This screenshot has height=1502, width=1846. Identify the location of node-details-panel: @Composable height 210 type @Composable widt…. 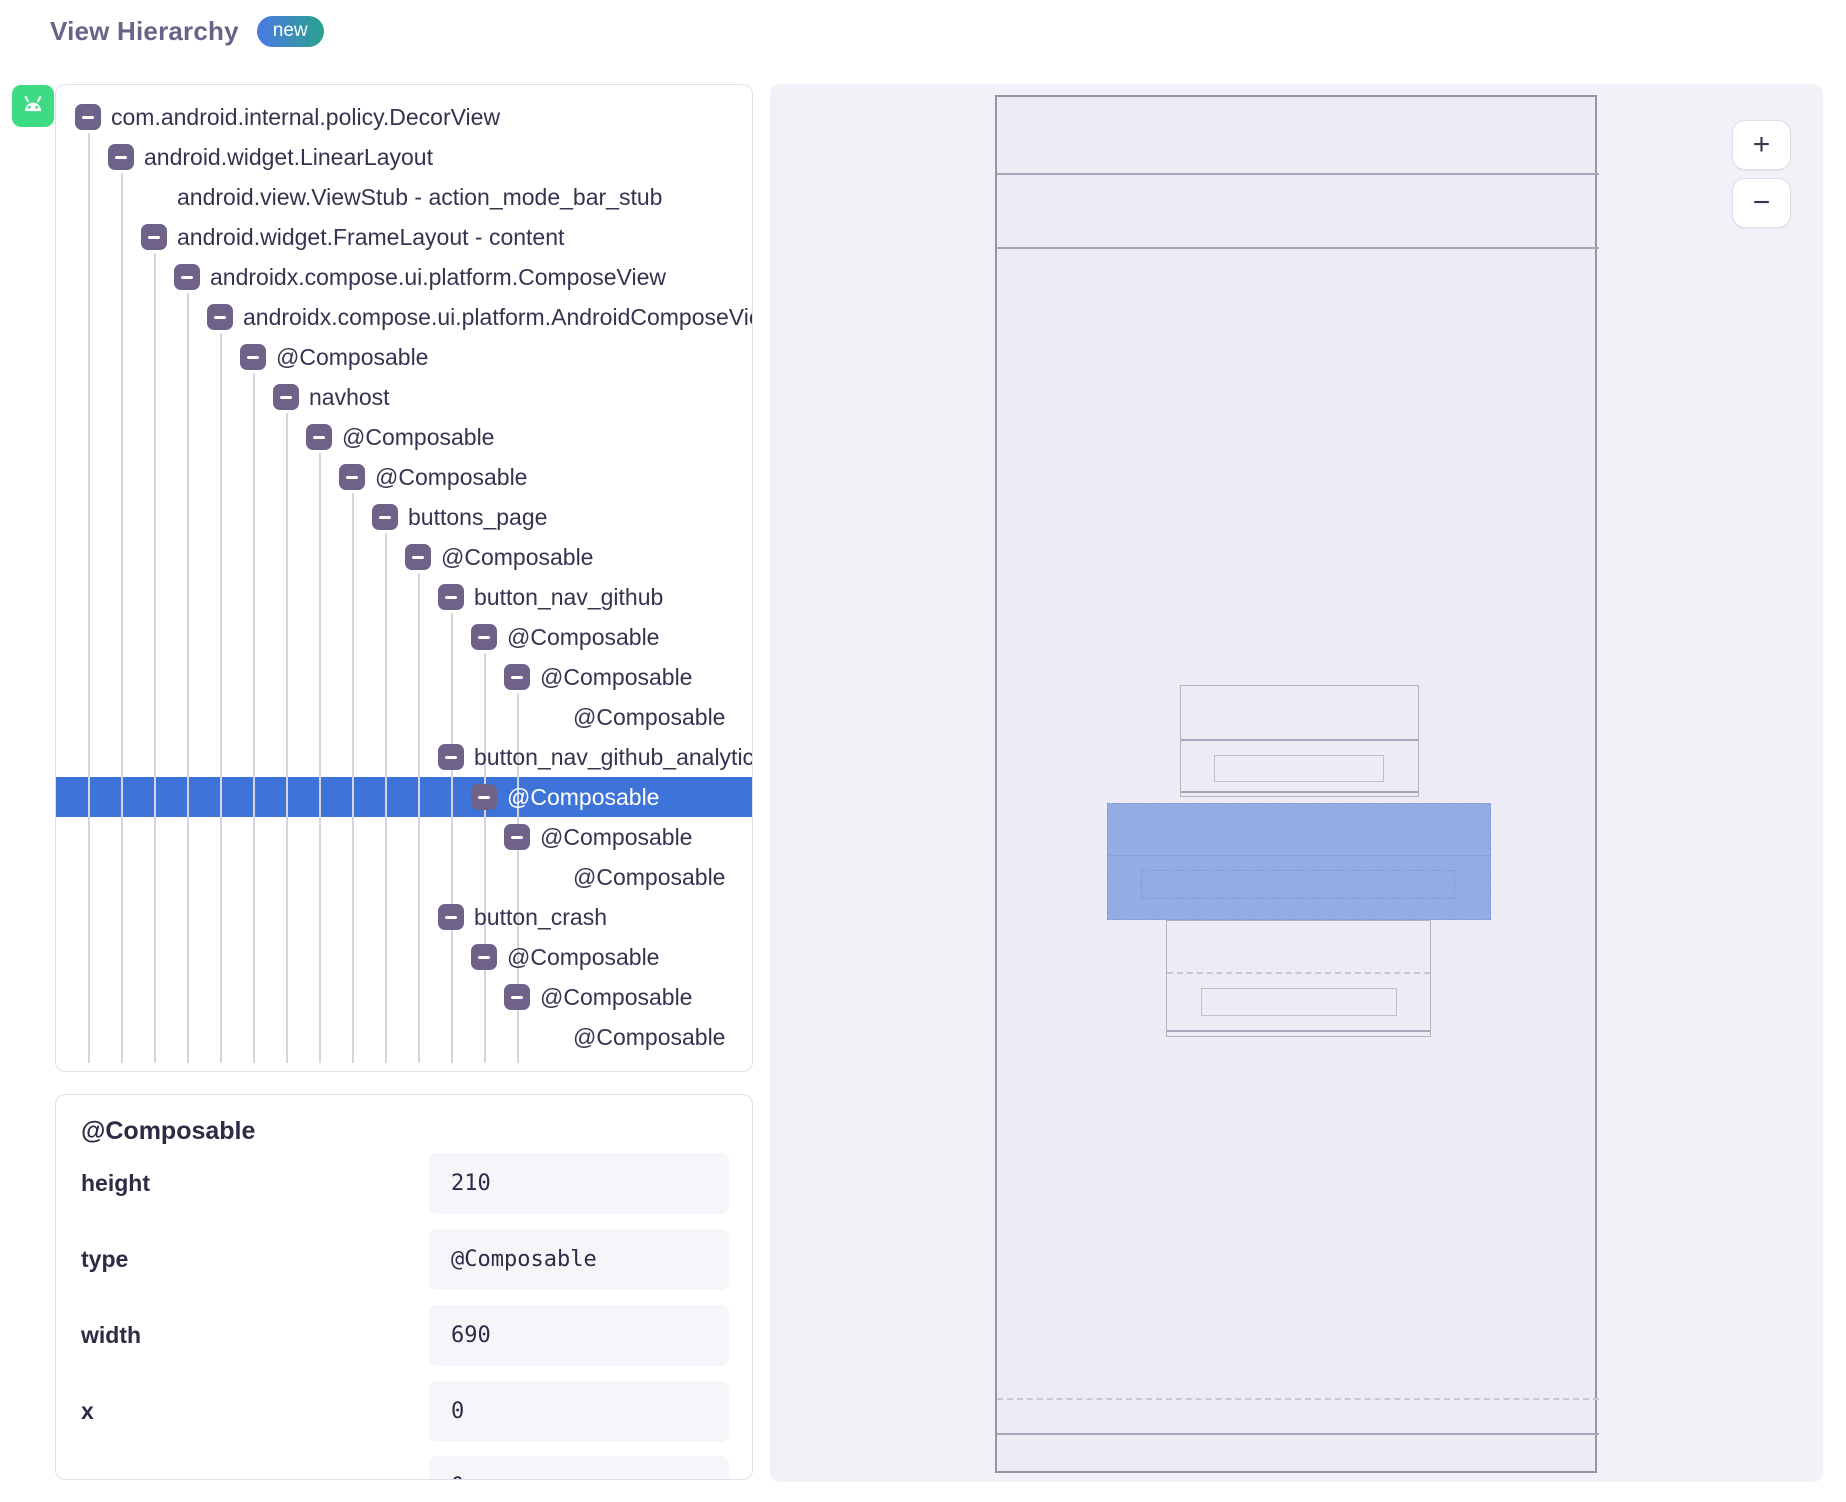
(404, 1287).